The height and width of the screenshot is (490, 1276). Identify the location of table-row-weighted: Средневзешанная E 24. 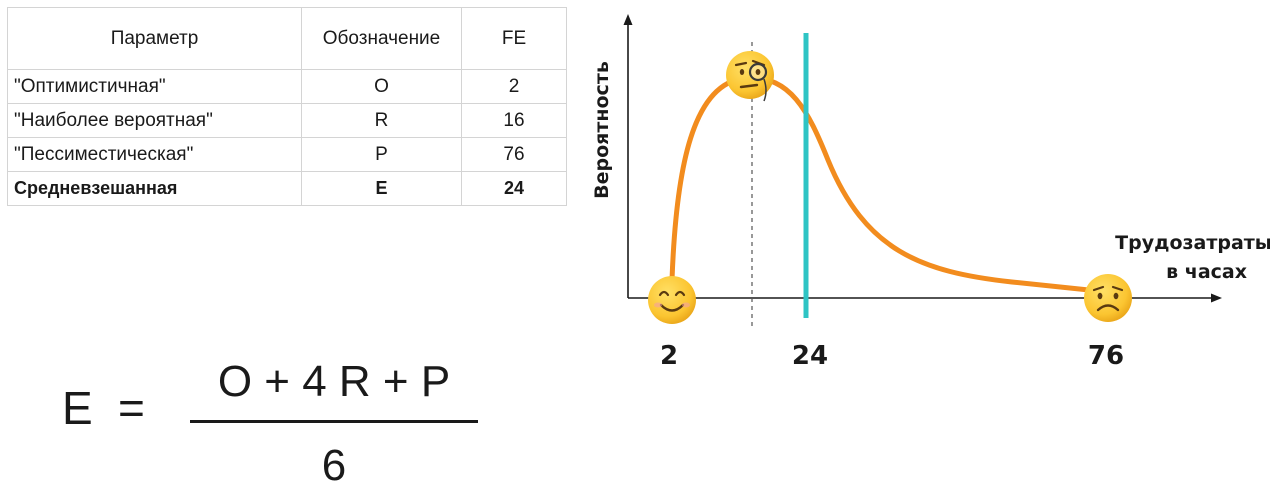
(287, 188).